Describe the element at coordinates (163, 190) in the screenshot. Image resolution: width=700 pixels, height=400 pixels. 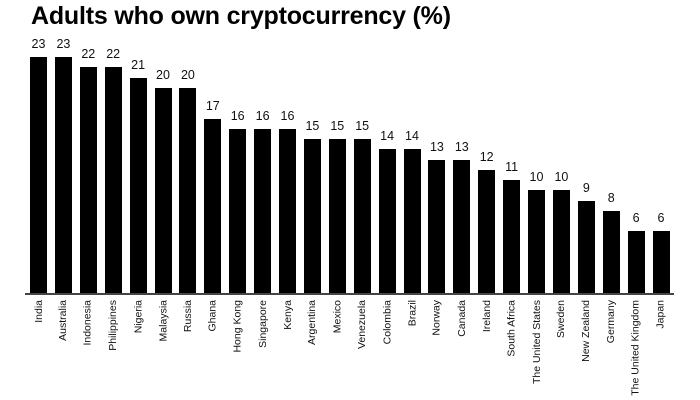
I see `bar-malaysia` at that location.